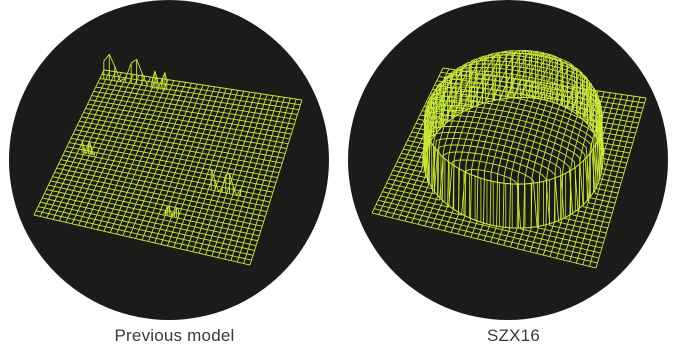 This screenshot has width=675, height=351. Describe the element at coordinates (174, 335) in the screenshot. I see `caption-previous-model: Previous model` at that location.